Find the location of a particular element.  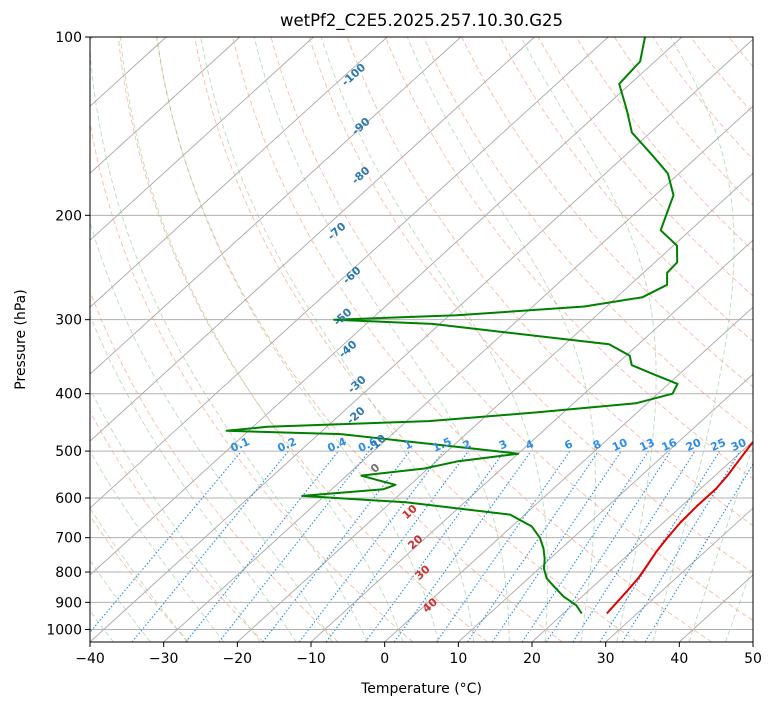

mixing-ratio-label: 10 is located at coordinates (620, 445).